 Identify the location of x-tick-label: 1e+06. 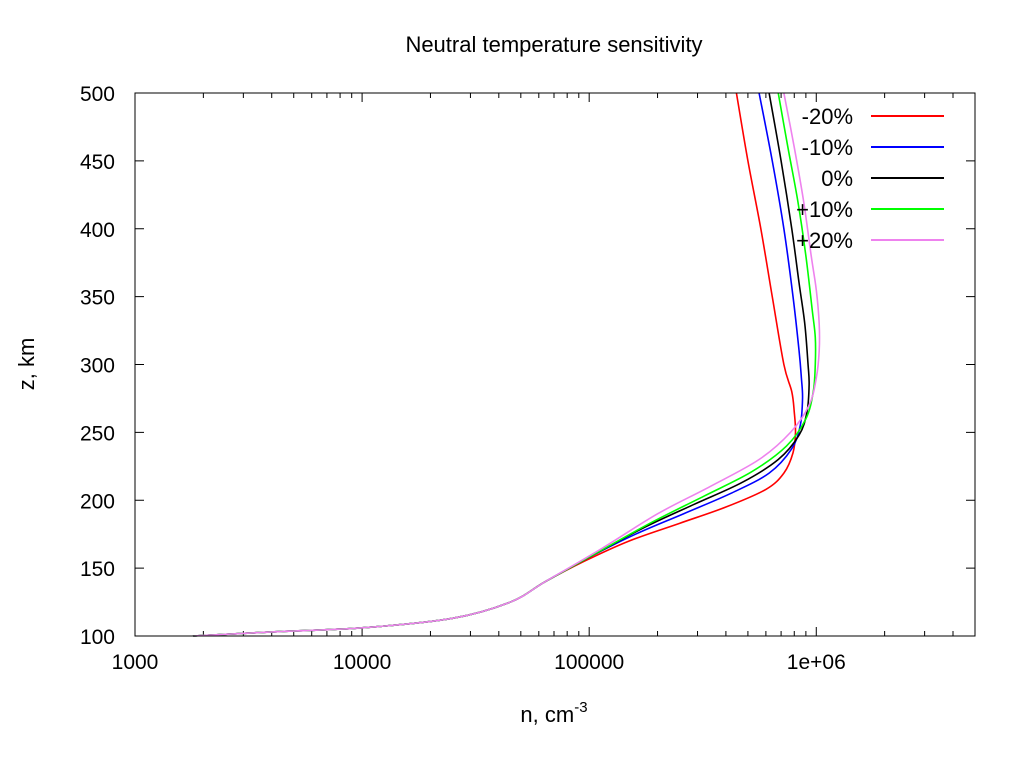
(816, 662).